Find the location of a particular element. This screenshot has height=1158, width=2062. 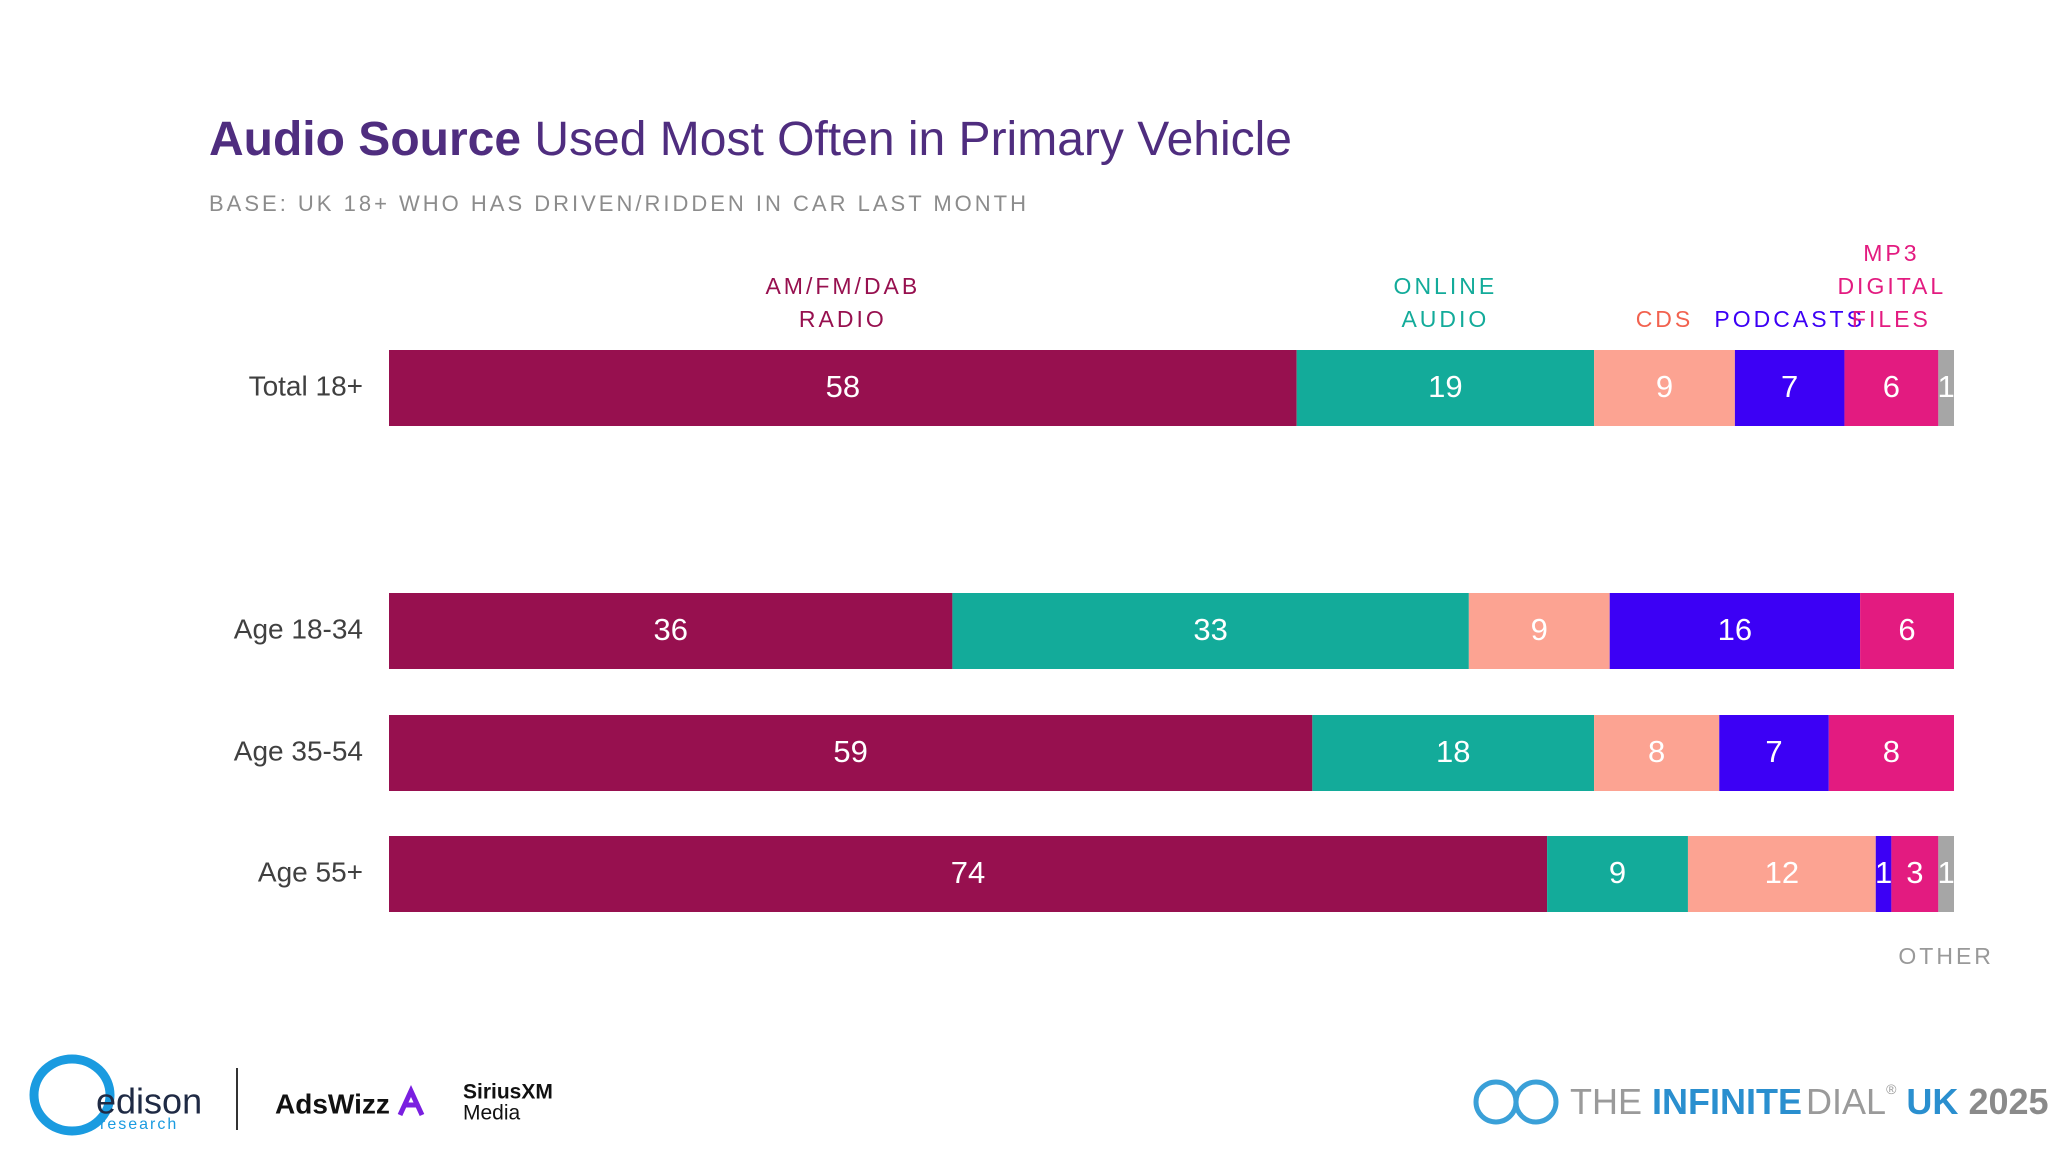

category-label: Total 18+ is located at coordinates (306, 385).